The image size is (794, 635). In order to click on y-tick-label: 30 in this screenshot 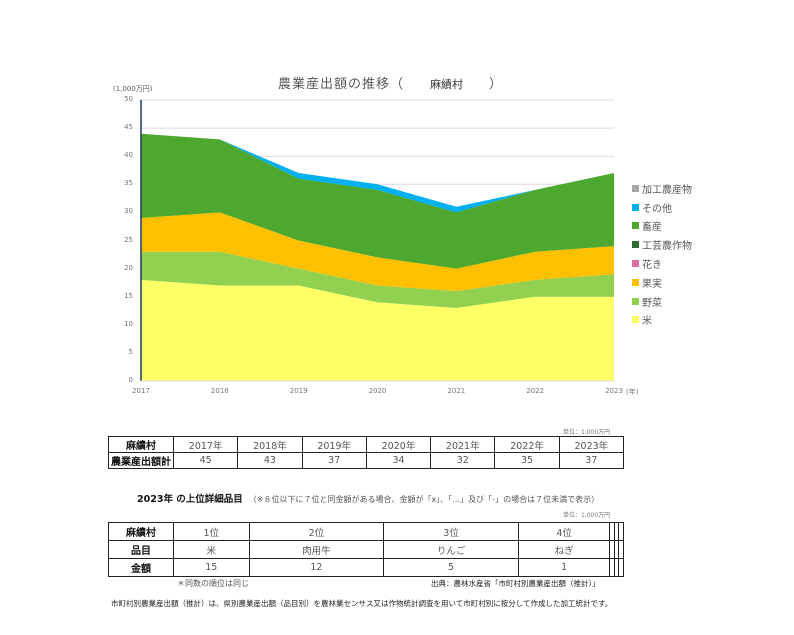, I will do `click(128, 211)`.